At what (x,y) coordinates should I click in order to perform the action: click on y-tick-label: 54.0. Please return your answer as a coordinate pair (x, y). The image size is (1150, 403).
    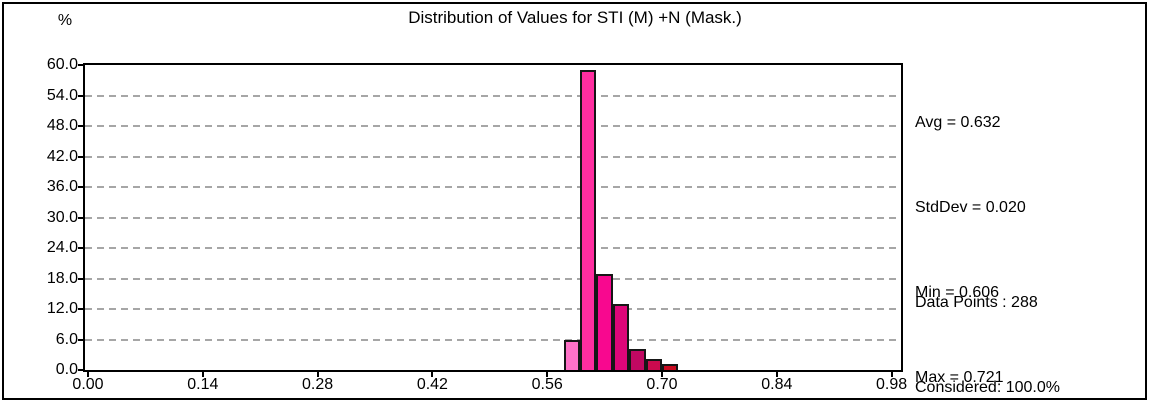
    Looking at the image, I should click on (62, 95).